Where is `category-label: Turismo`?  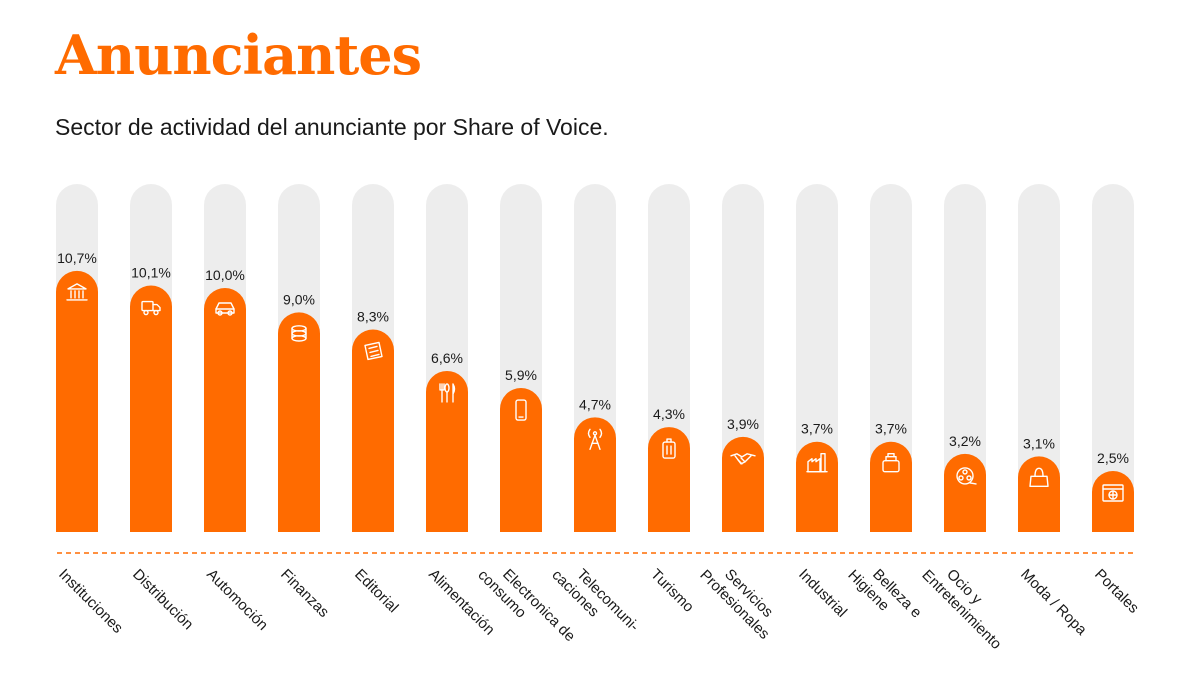 category-label: Turismo is located at coordinates (672, 591).